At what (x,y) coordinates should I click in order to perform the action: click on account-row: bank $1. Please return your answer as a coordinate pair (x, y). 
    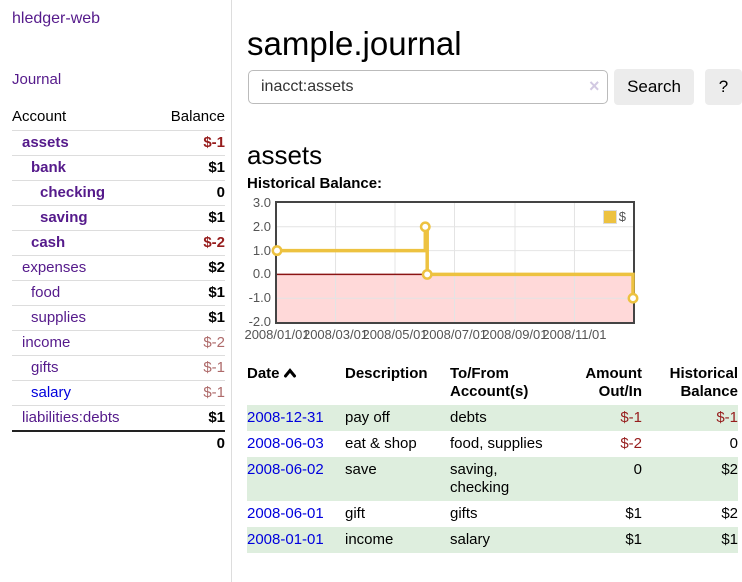
    Looking at the image, I should click on (118, 168).